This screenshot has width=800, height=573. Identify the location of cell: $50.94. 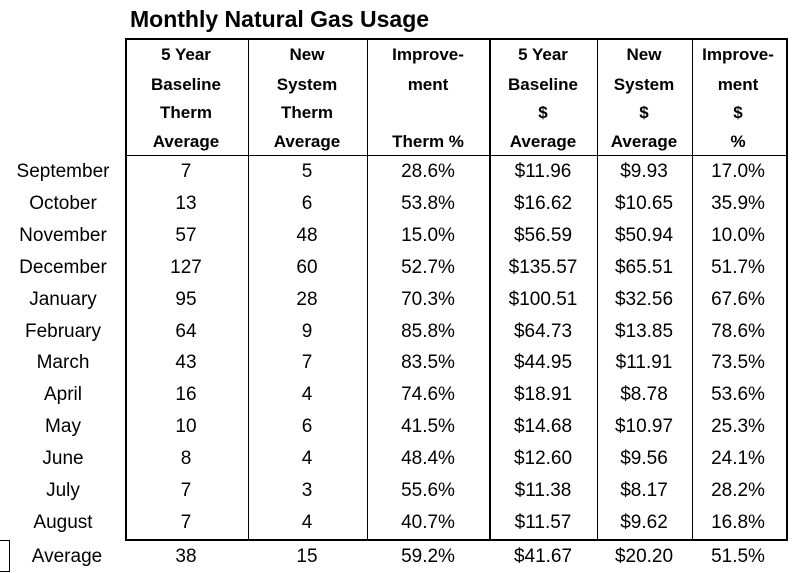
(644, 235).